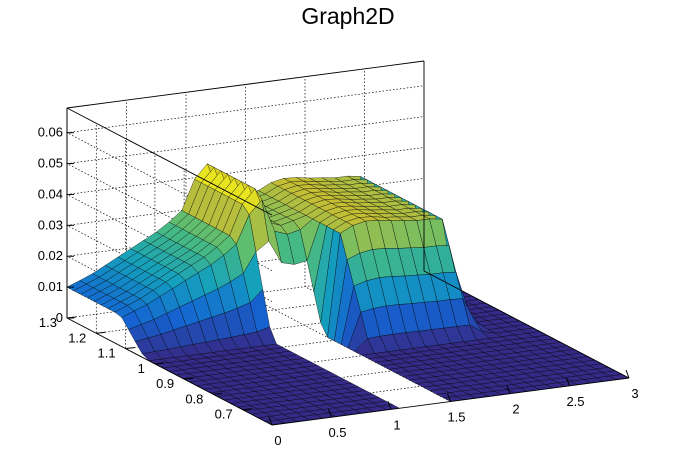 The width and height of the screenshot is (696, 472). What do you see at coordinates (141, 368) in the screenshot?
I see `y-tick-label: 1` at bounding box center [141, 368].